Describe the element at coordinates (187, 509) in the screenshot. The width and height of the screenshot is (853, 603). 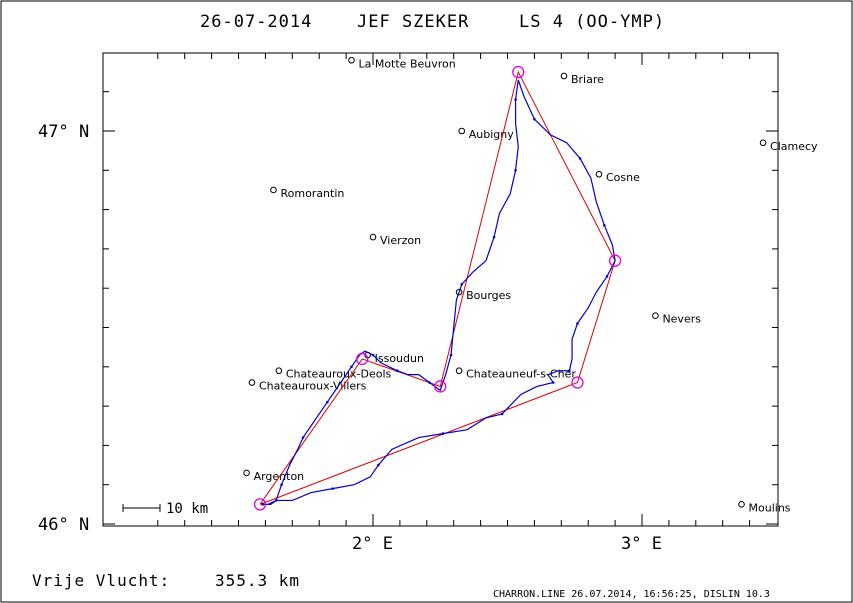
I see `scale-bar-label: 10 km` at that location.